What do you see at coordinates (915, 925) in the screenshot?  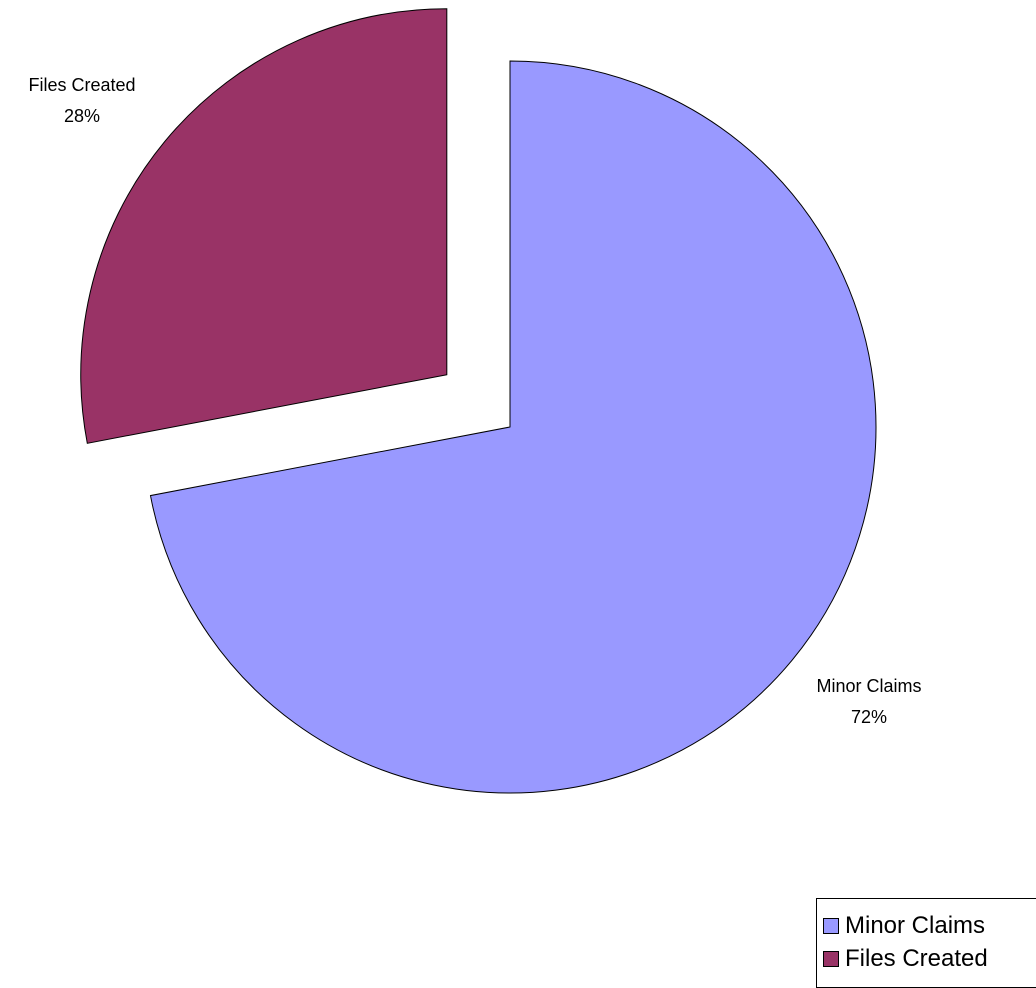 I see `legend-label-minor-claims: Minor Claims` at bounding box center [915, 925].